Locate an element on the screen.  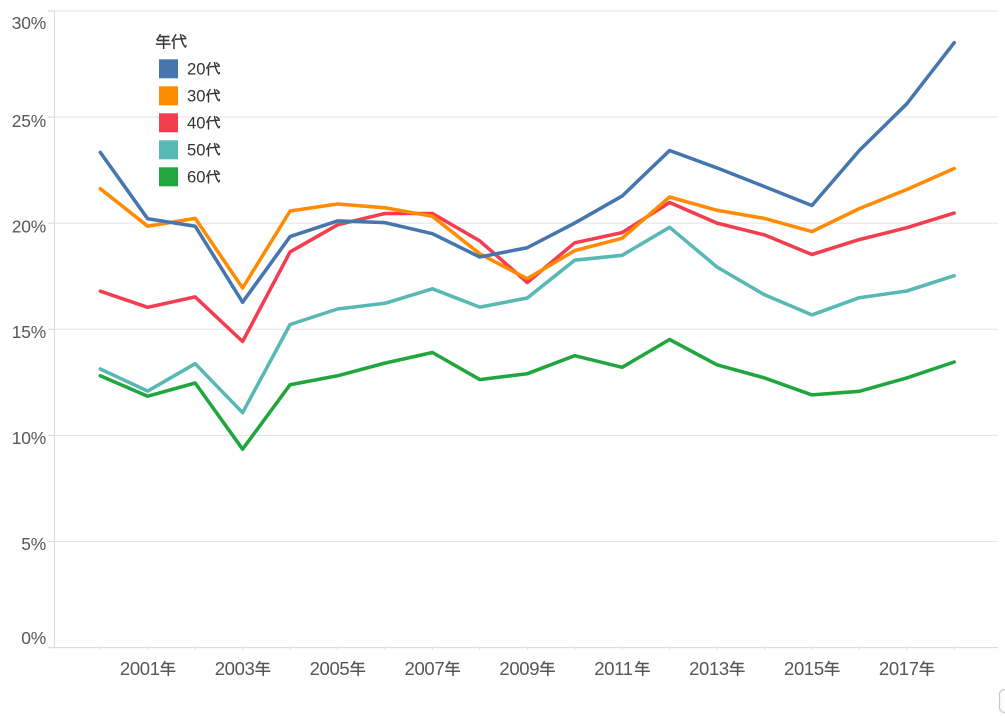
svg-text: 2007 is located at coordinates (425, 668).